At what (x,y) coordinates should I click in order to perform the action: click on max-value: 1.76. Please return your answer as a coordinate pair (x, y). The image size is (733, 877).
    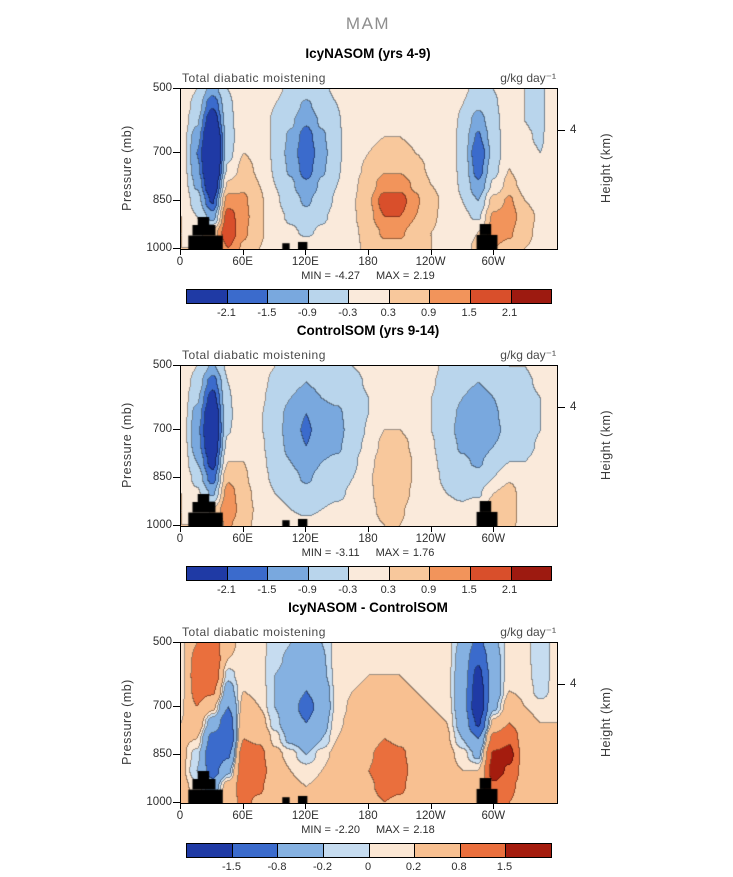
    Looking at the image, I should click on (423, 553).